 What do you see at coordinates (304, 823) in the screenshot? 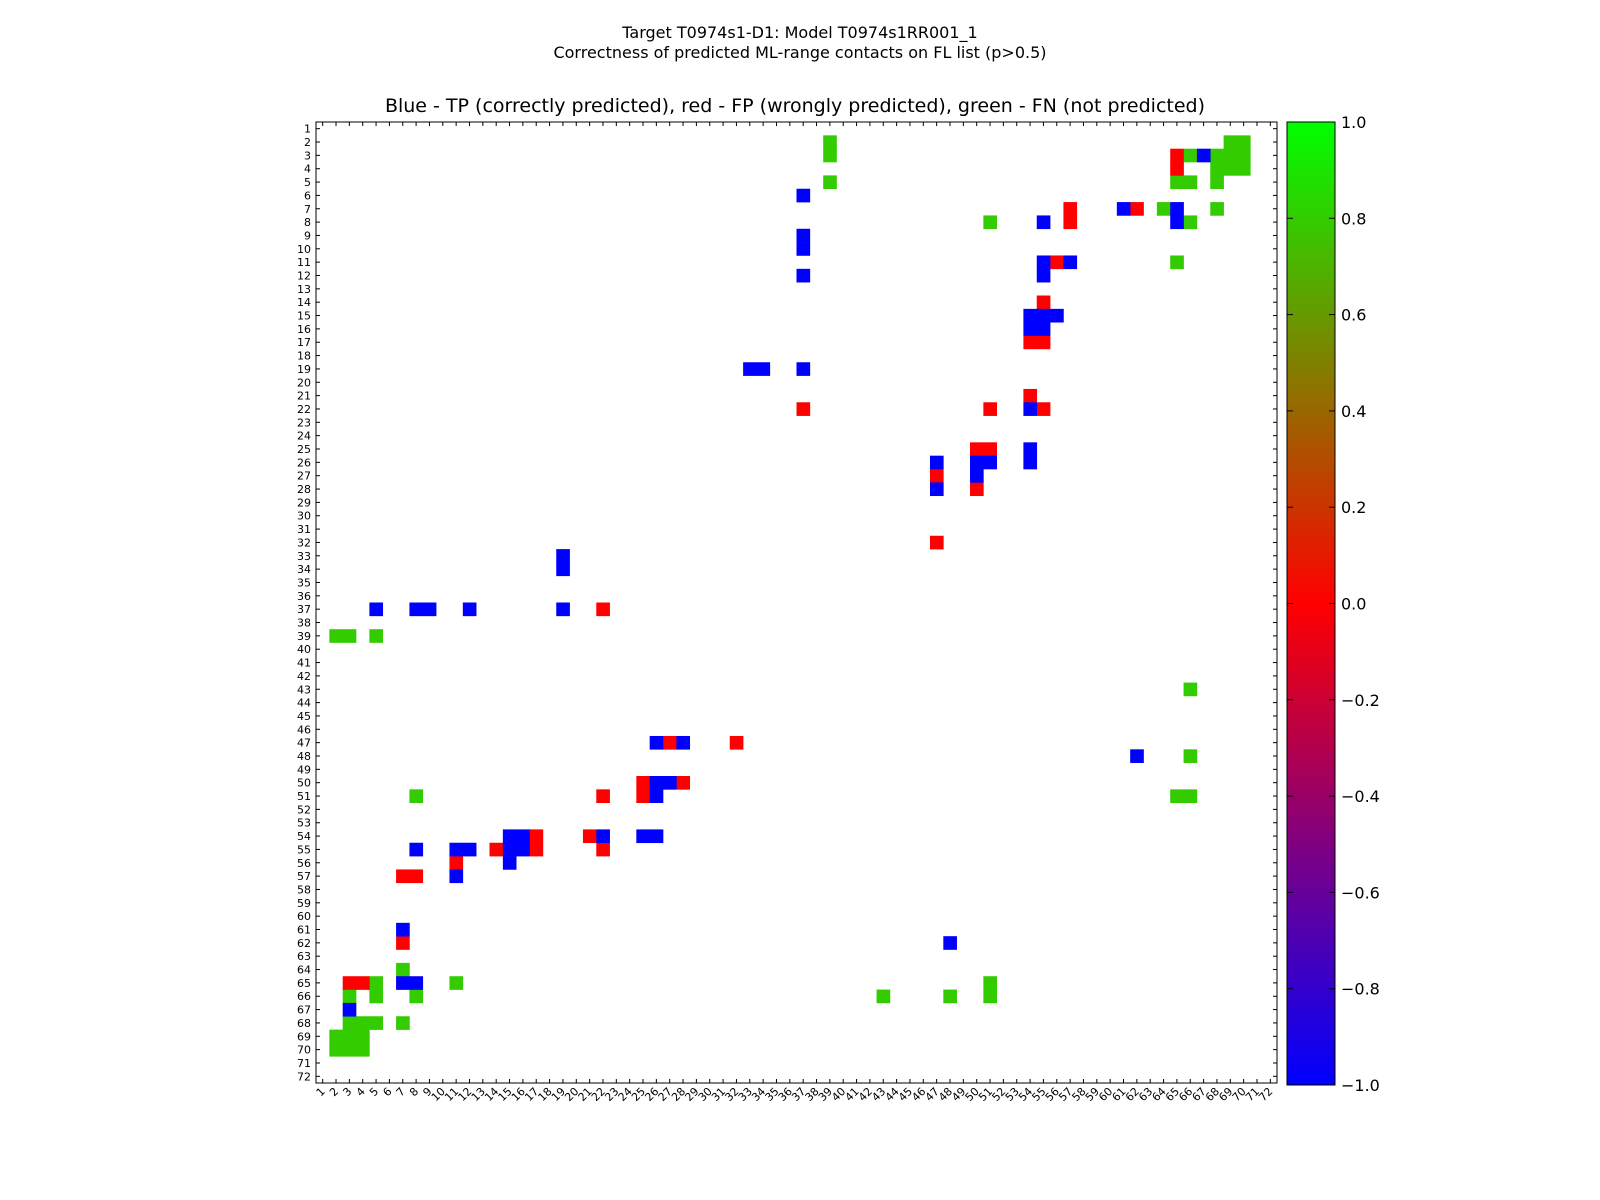
I see `y-tick-label: 53` at bounding box center [304, 823].